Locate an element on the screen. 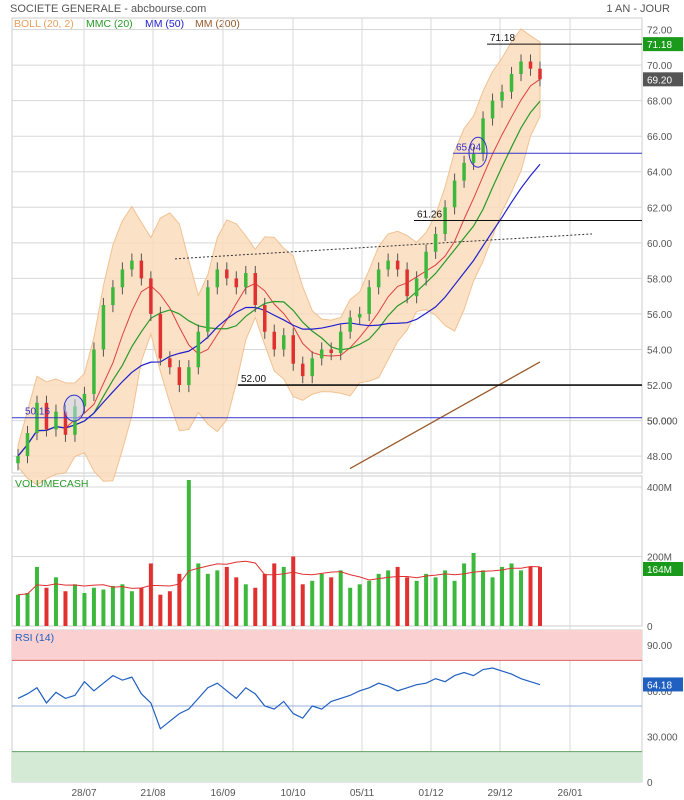 Image resolution: width=684 pixels, height=800 pixels. level-label-65-04: 65.04 is located at coordinates (468, 147).